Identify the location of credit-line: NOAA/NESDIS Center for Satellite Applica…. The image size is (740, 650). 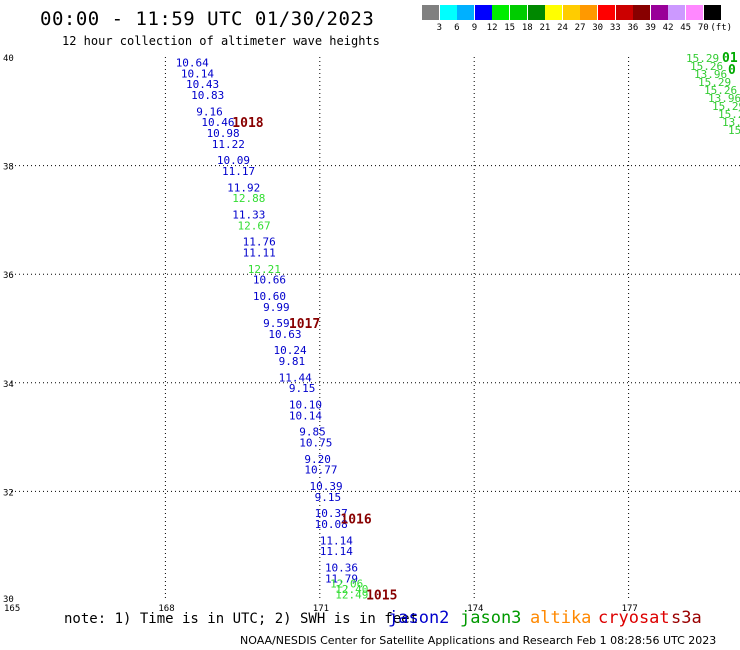
(478, 640).